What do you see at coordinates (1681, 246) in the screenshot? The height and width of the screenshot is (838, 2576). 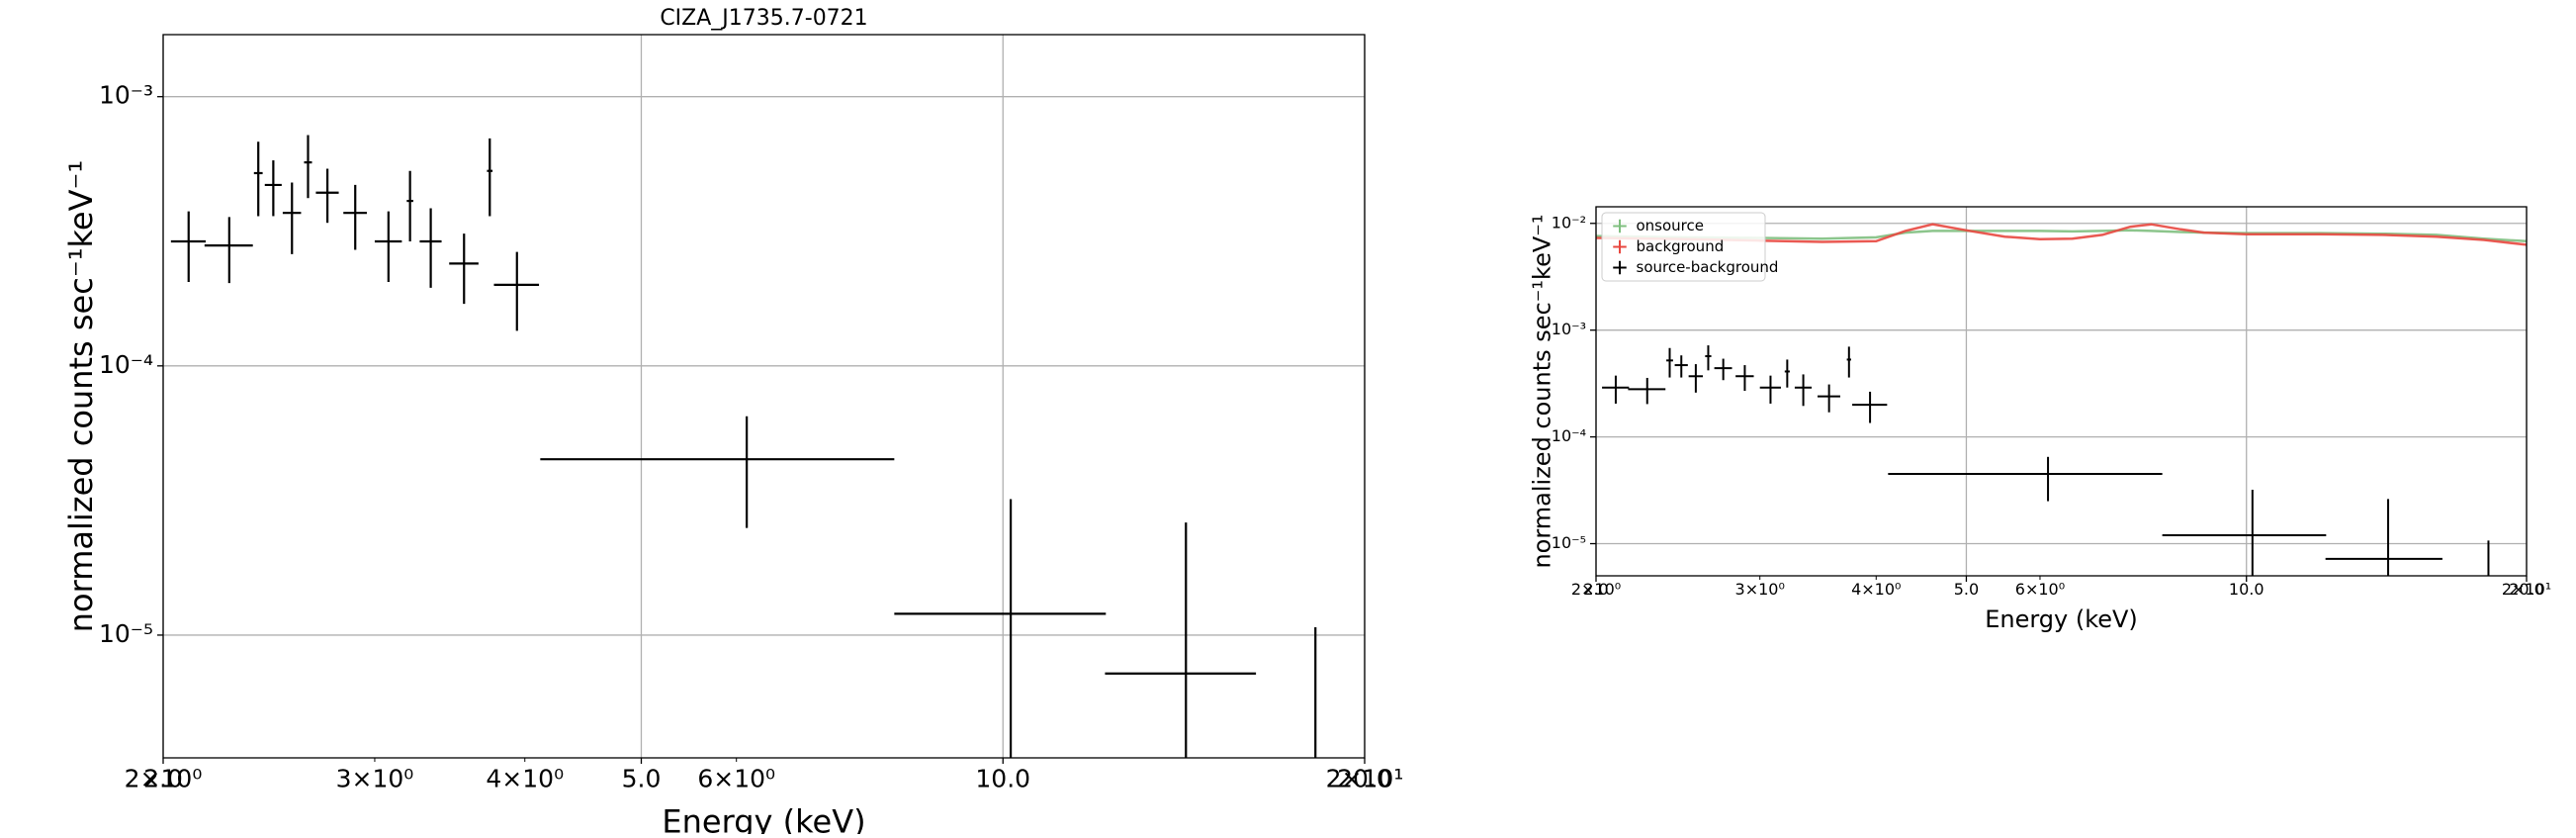 I see `legend-label: background` at bounding box center [1681, 246].